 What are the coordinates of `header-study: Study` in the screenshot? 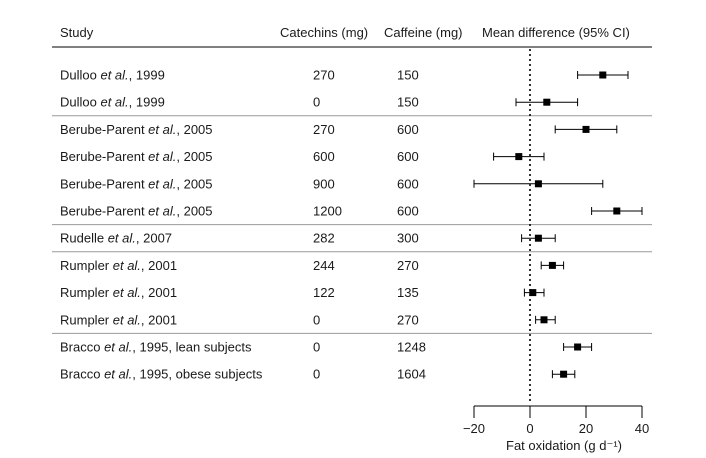 It's located at (77, 32).